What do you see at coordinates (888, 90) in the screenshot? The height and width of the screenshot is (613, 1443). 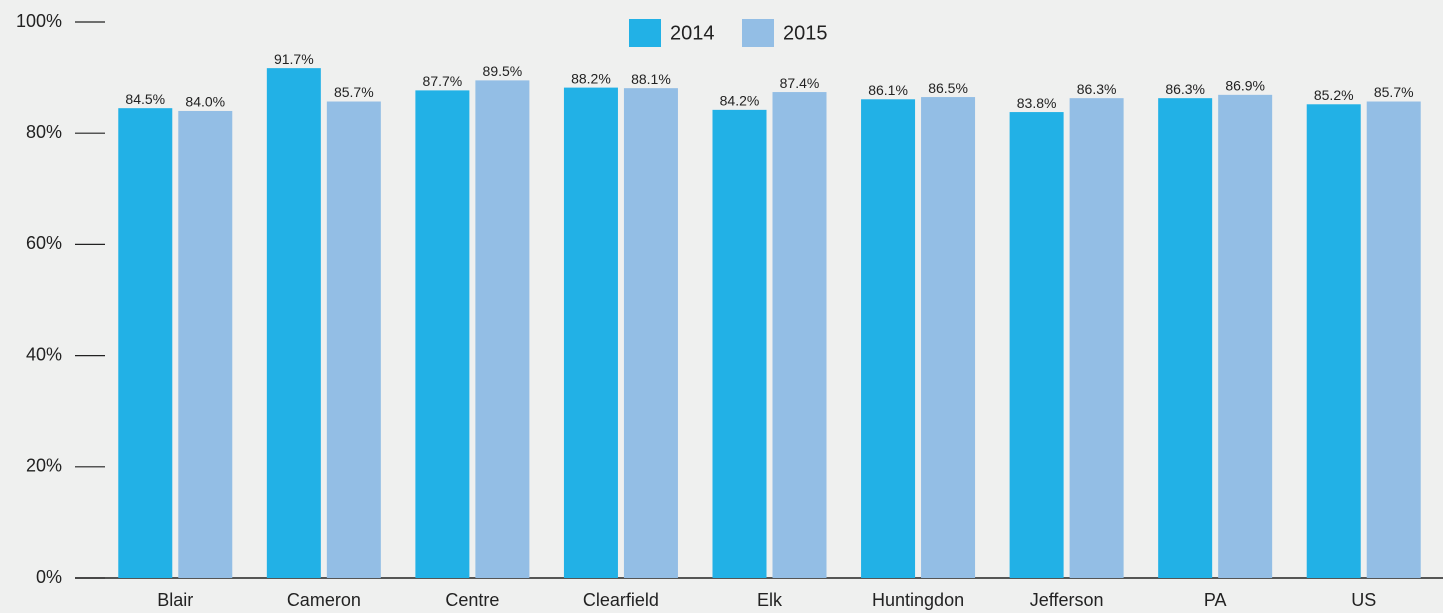 I see `value-label: 86.1%` at bounding box center [888, 90].